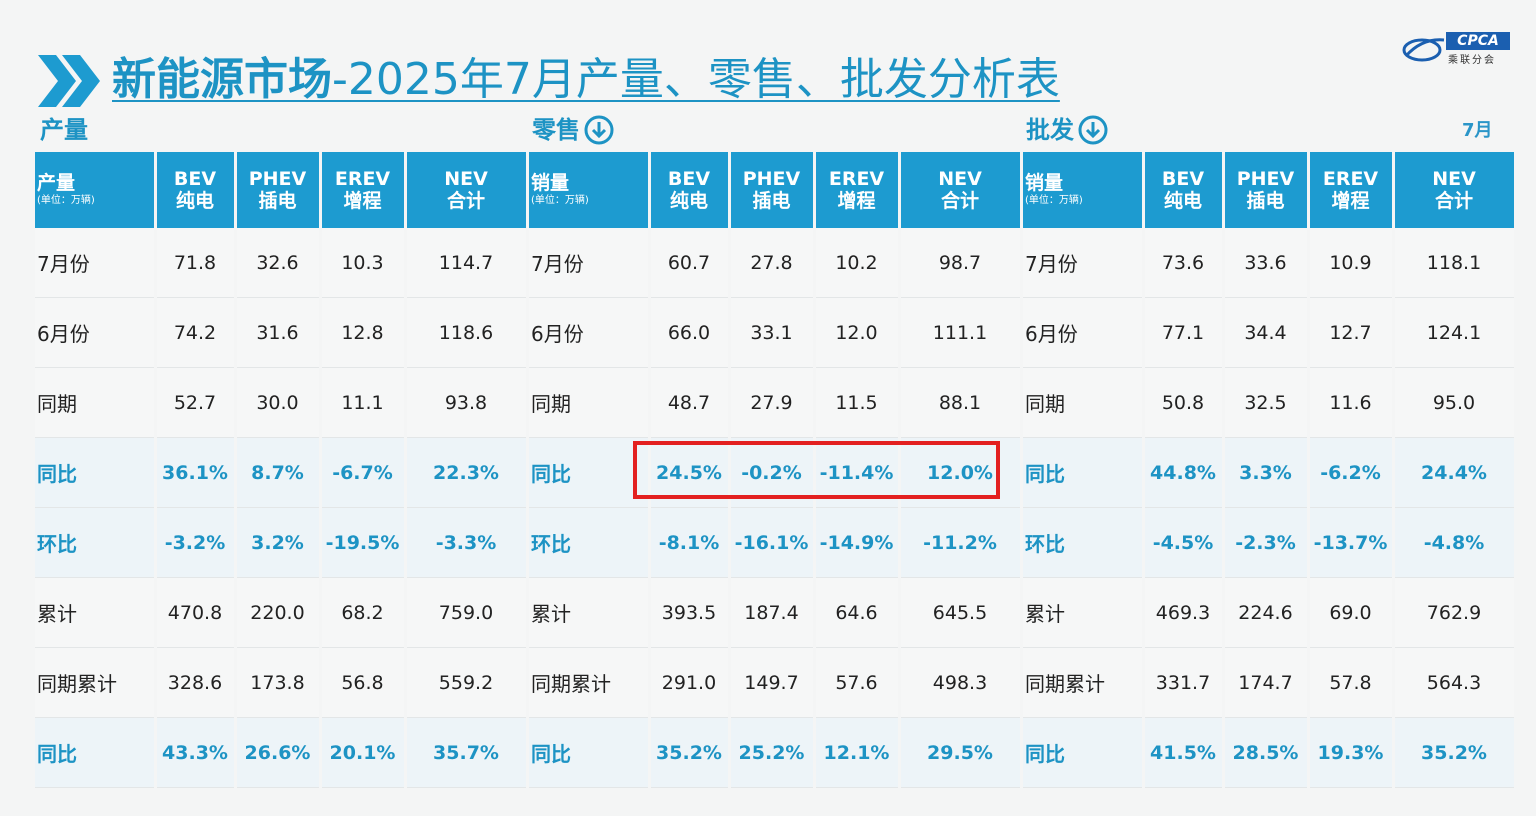 This screenshot has height=816, width=1536. I want to click on value-cell: -6.2%, so click(1351, 472).